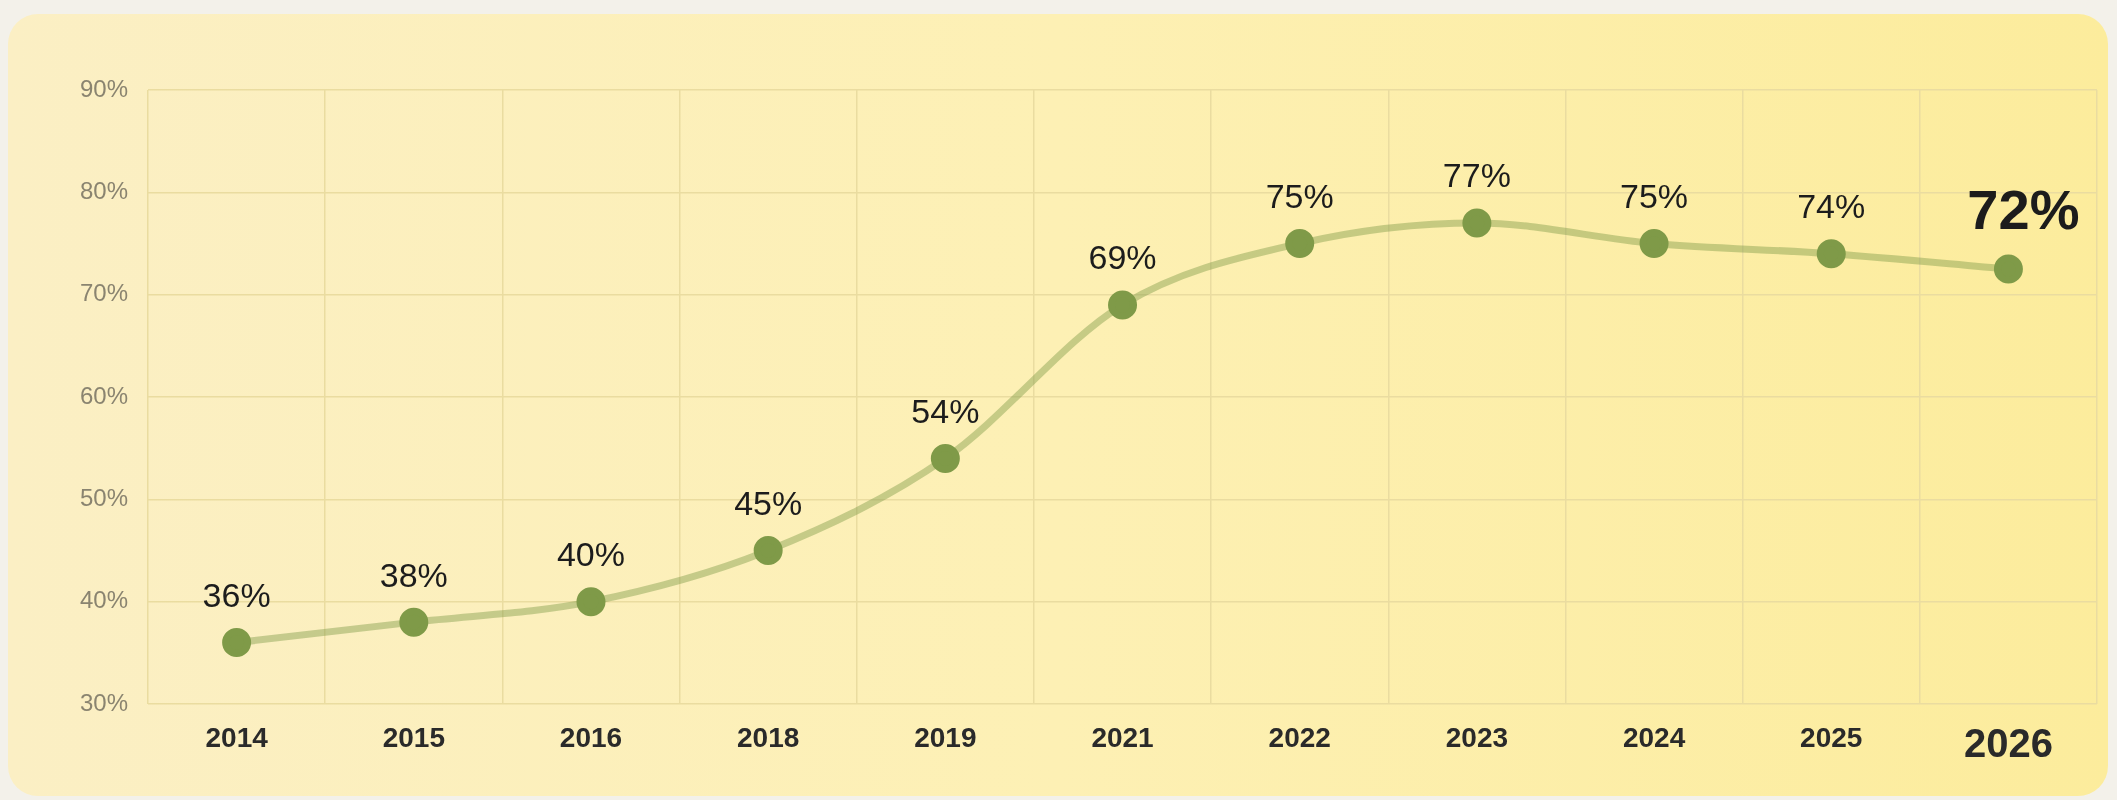 The width and height of the screenshot is (2117, 800). What do you see at coordinates (237, 737) in the screenshot?
I see `x-tick-label: 2014` at bounding box center [237, 737].